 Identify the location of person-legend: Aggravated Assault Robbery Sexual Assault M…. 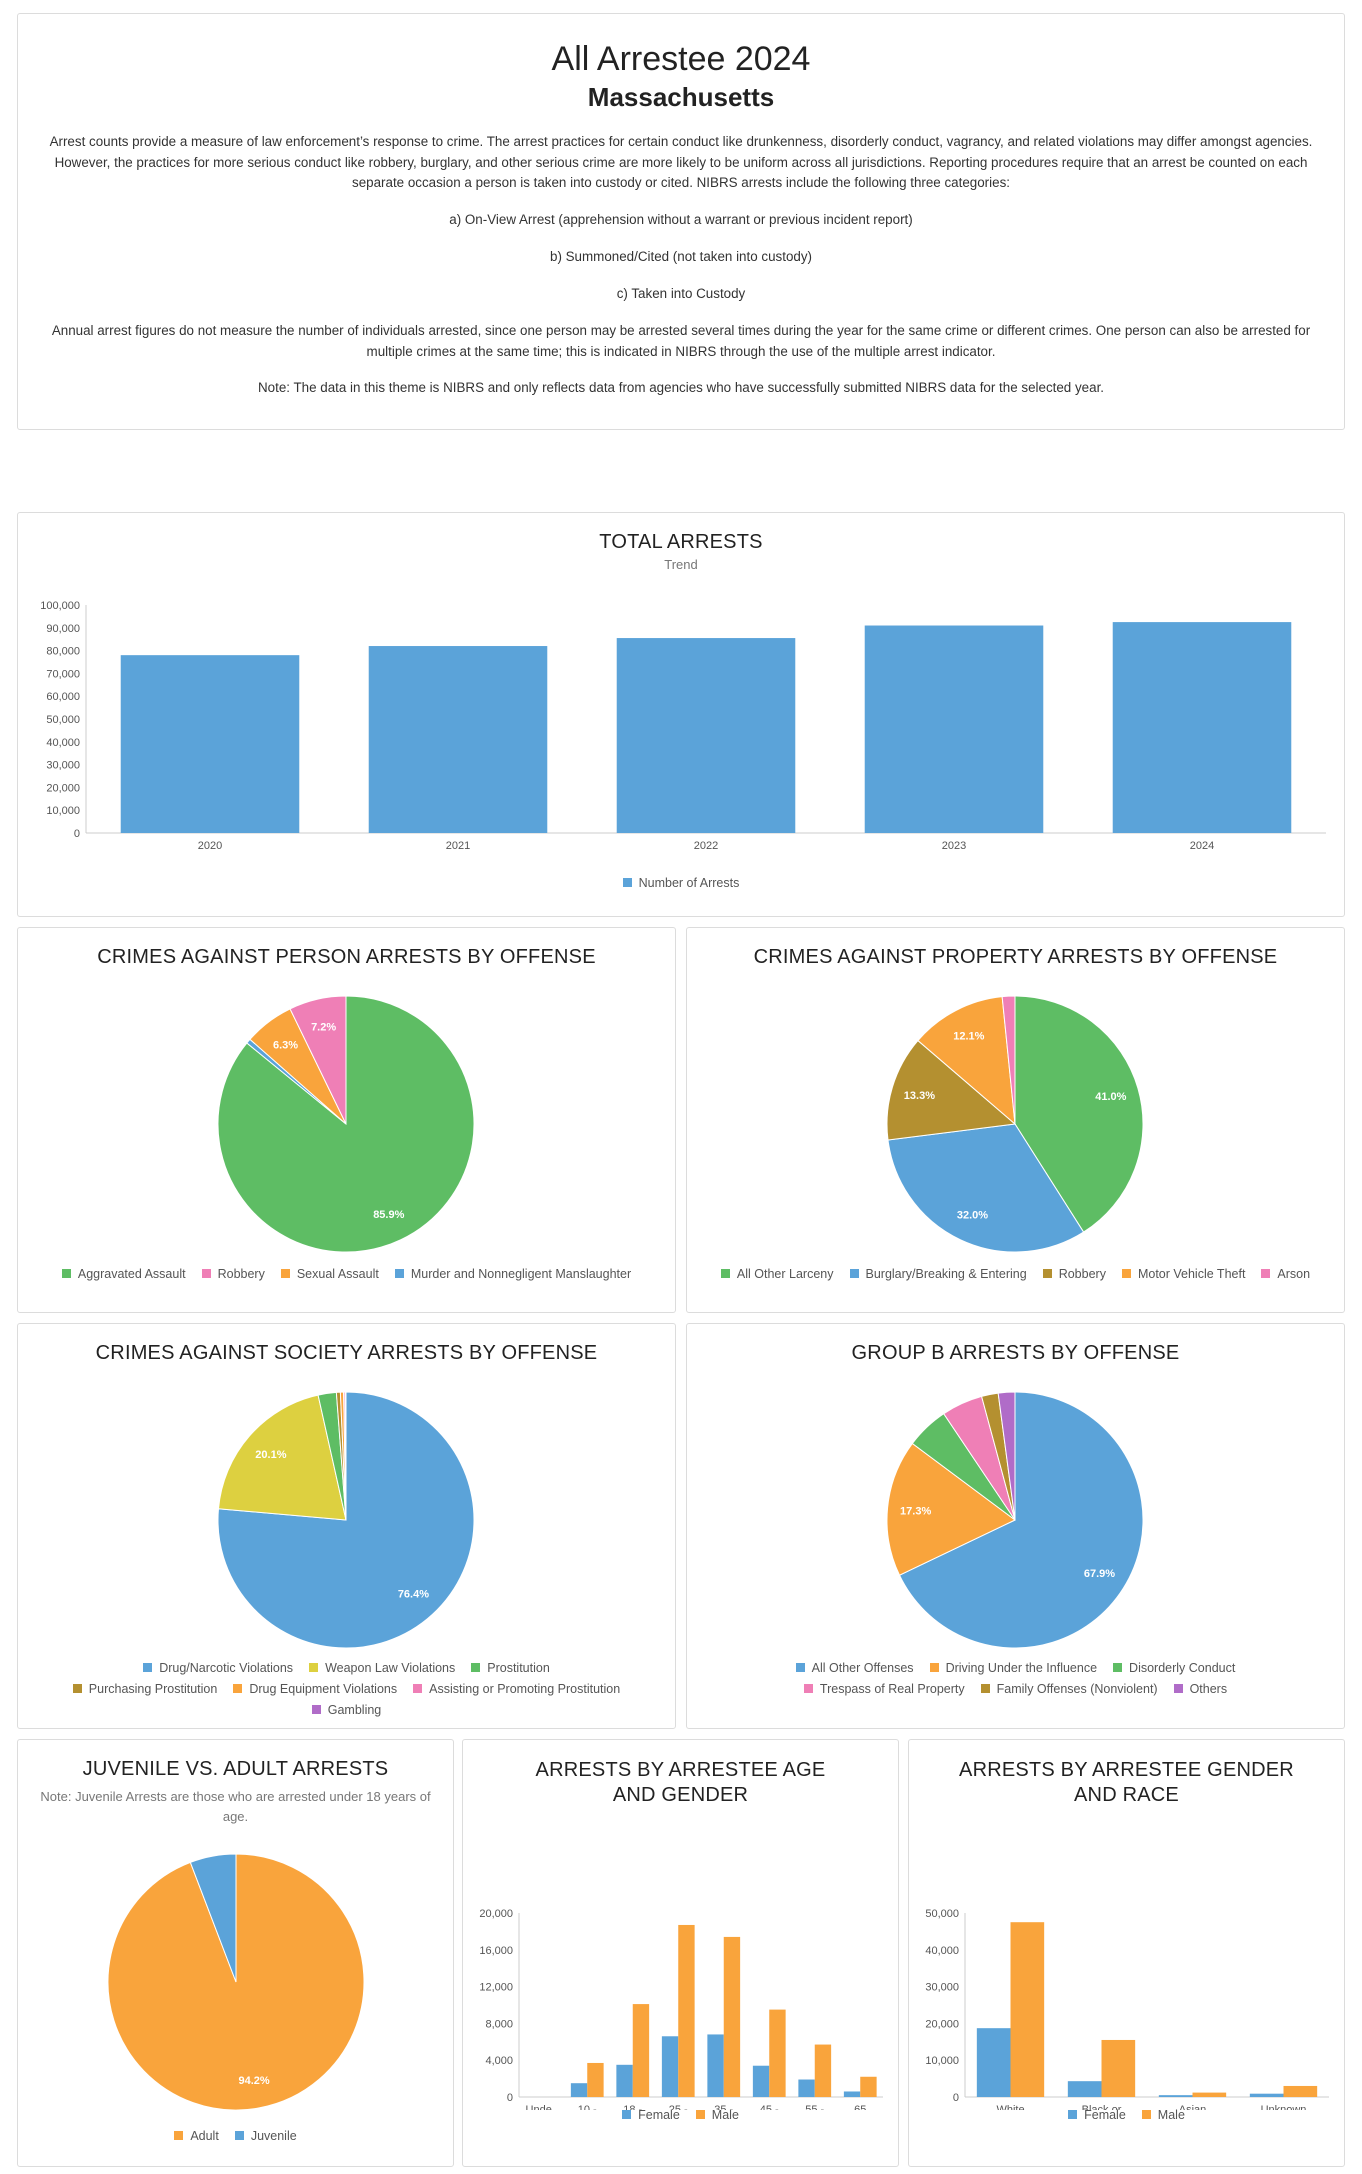
(346, 1274).